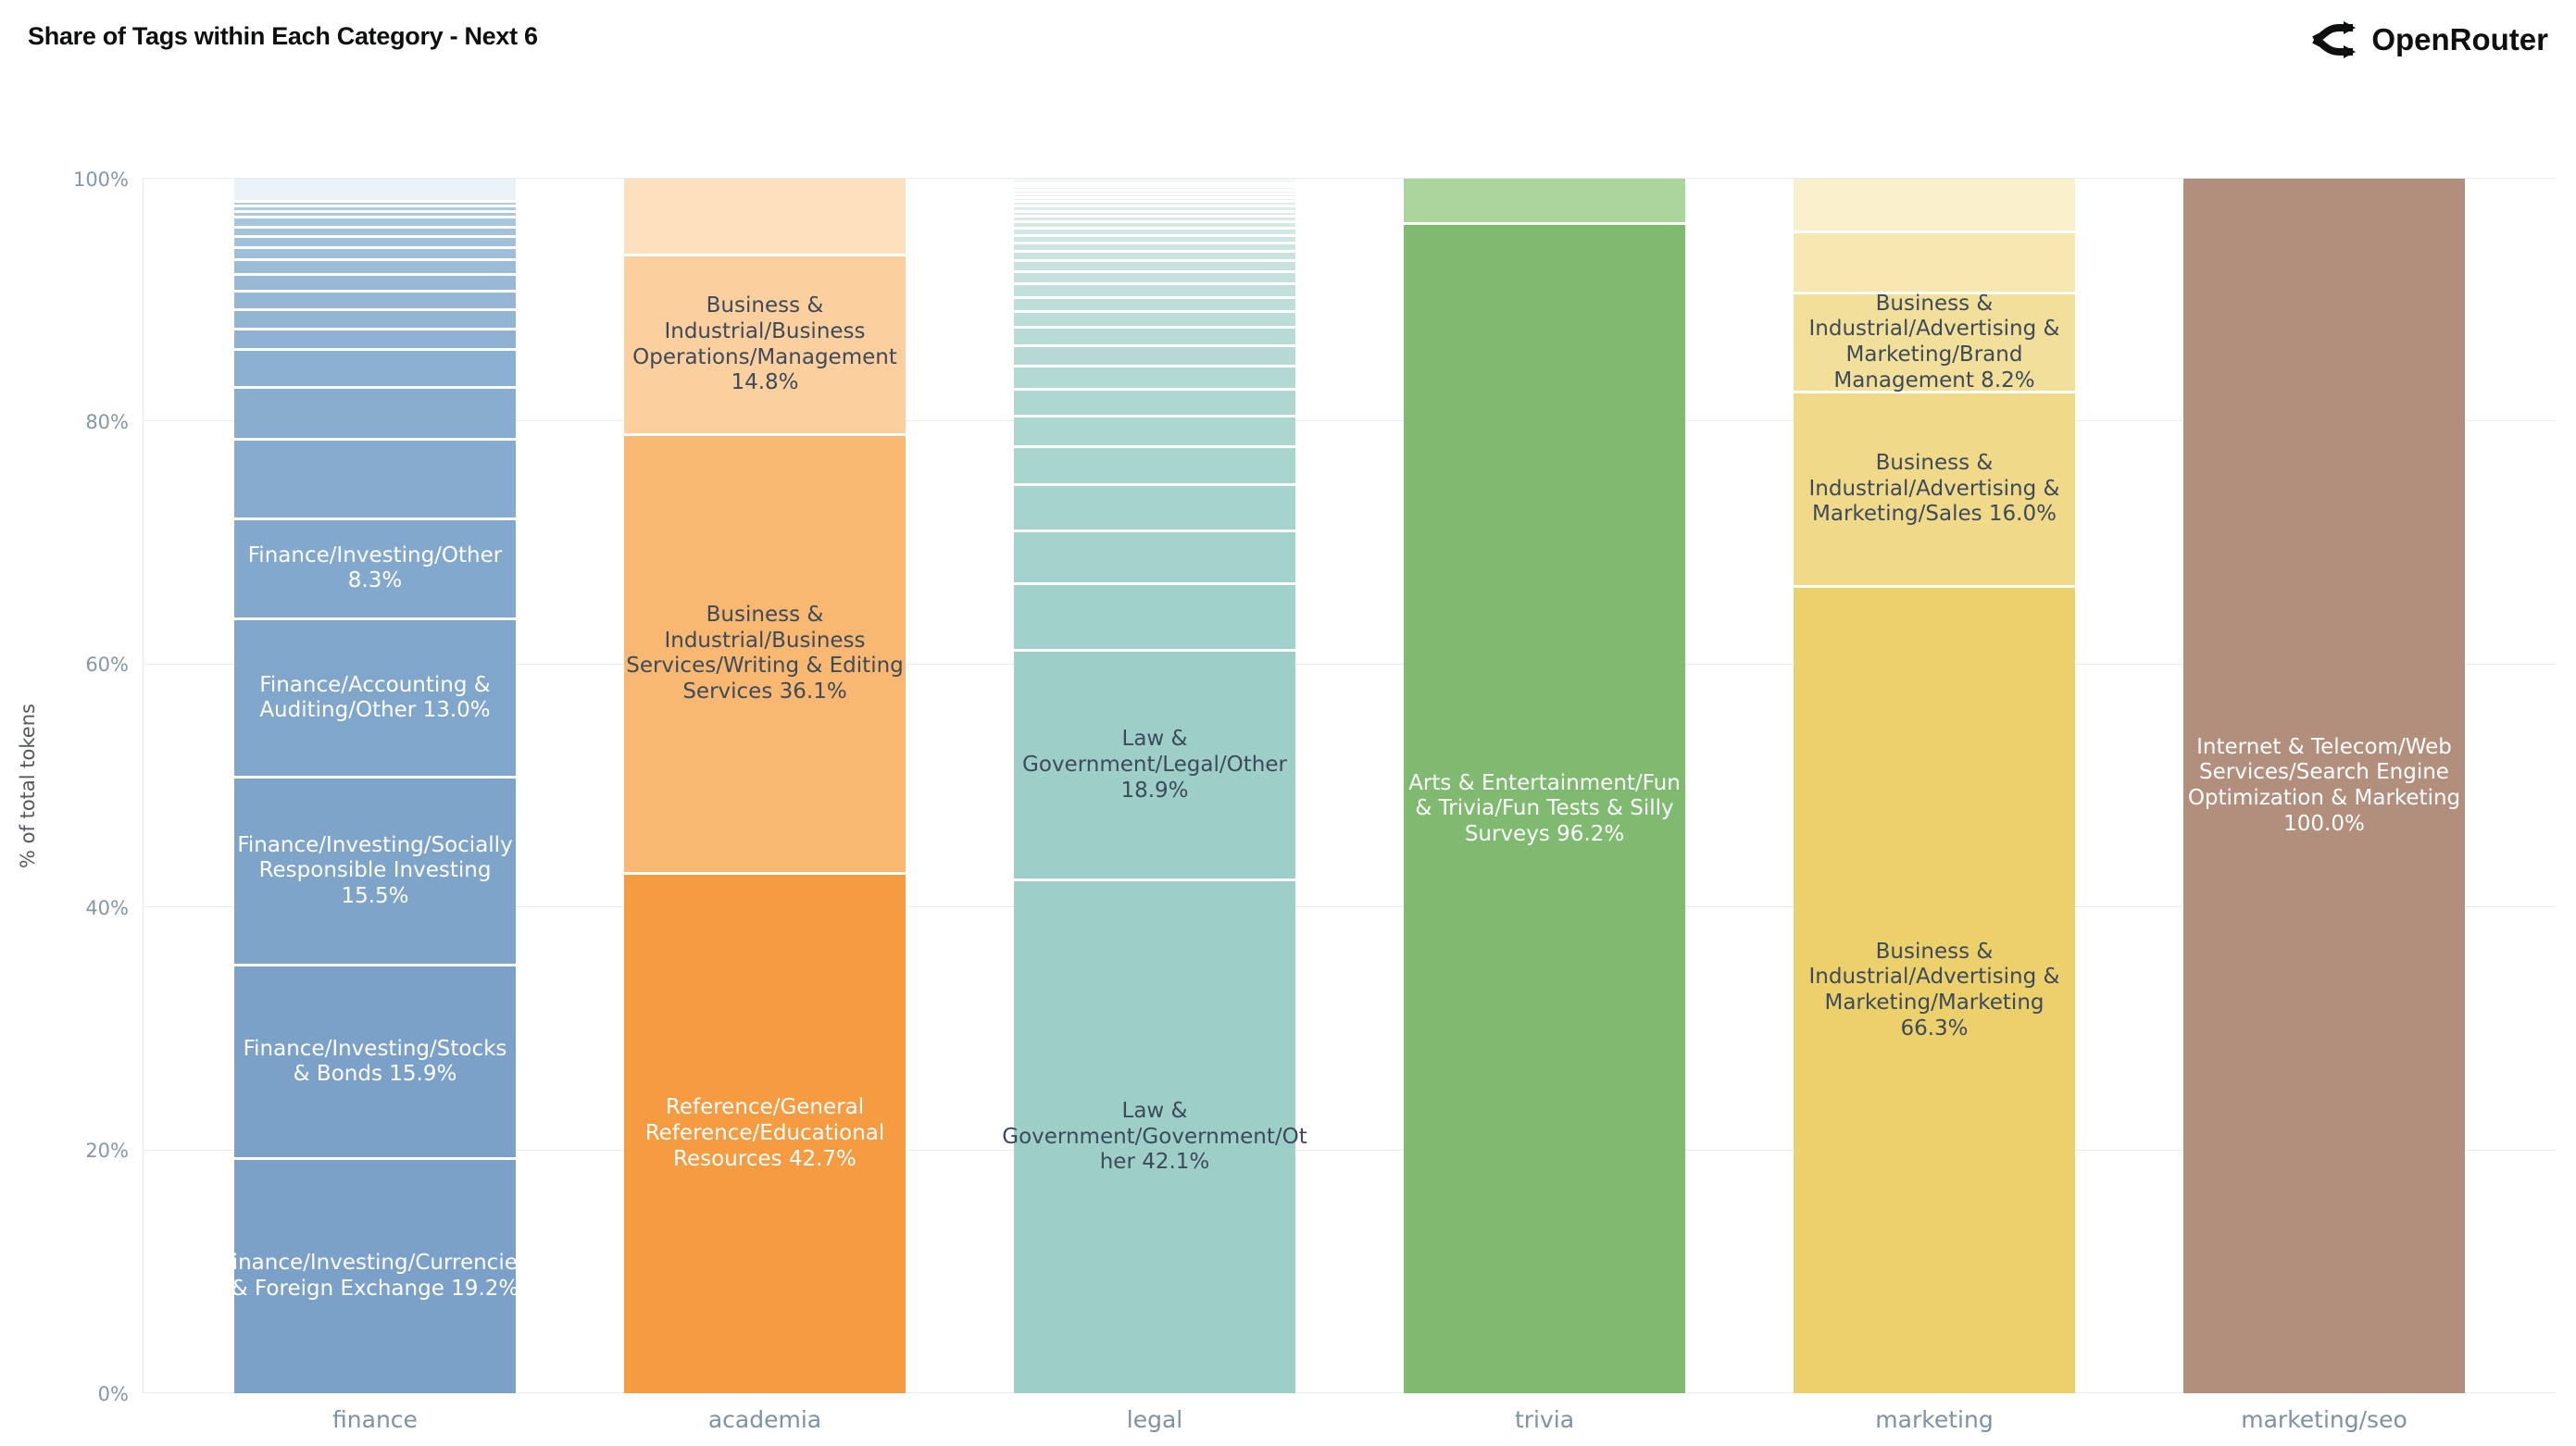 The image size is (2576, 1446). I want to click on openrouter-chevron-icon, so click(2334, 39).